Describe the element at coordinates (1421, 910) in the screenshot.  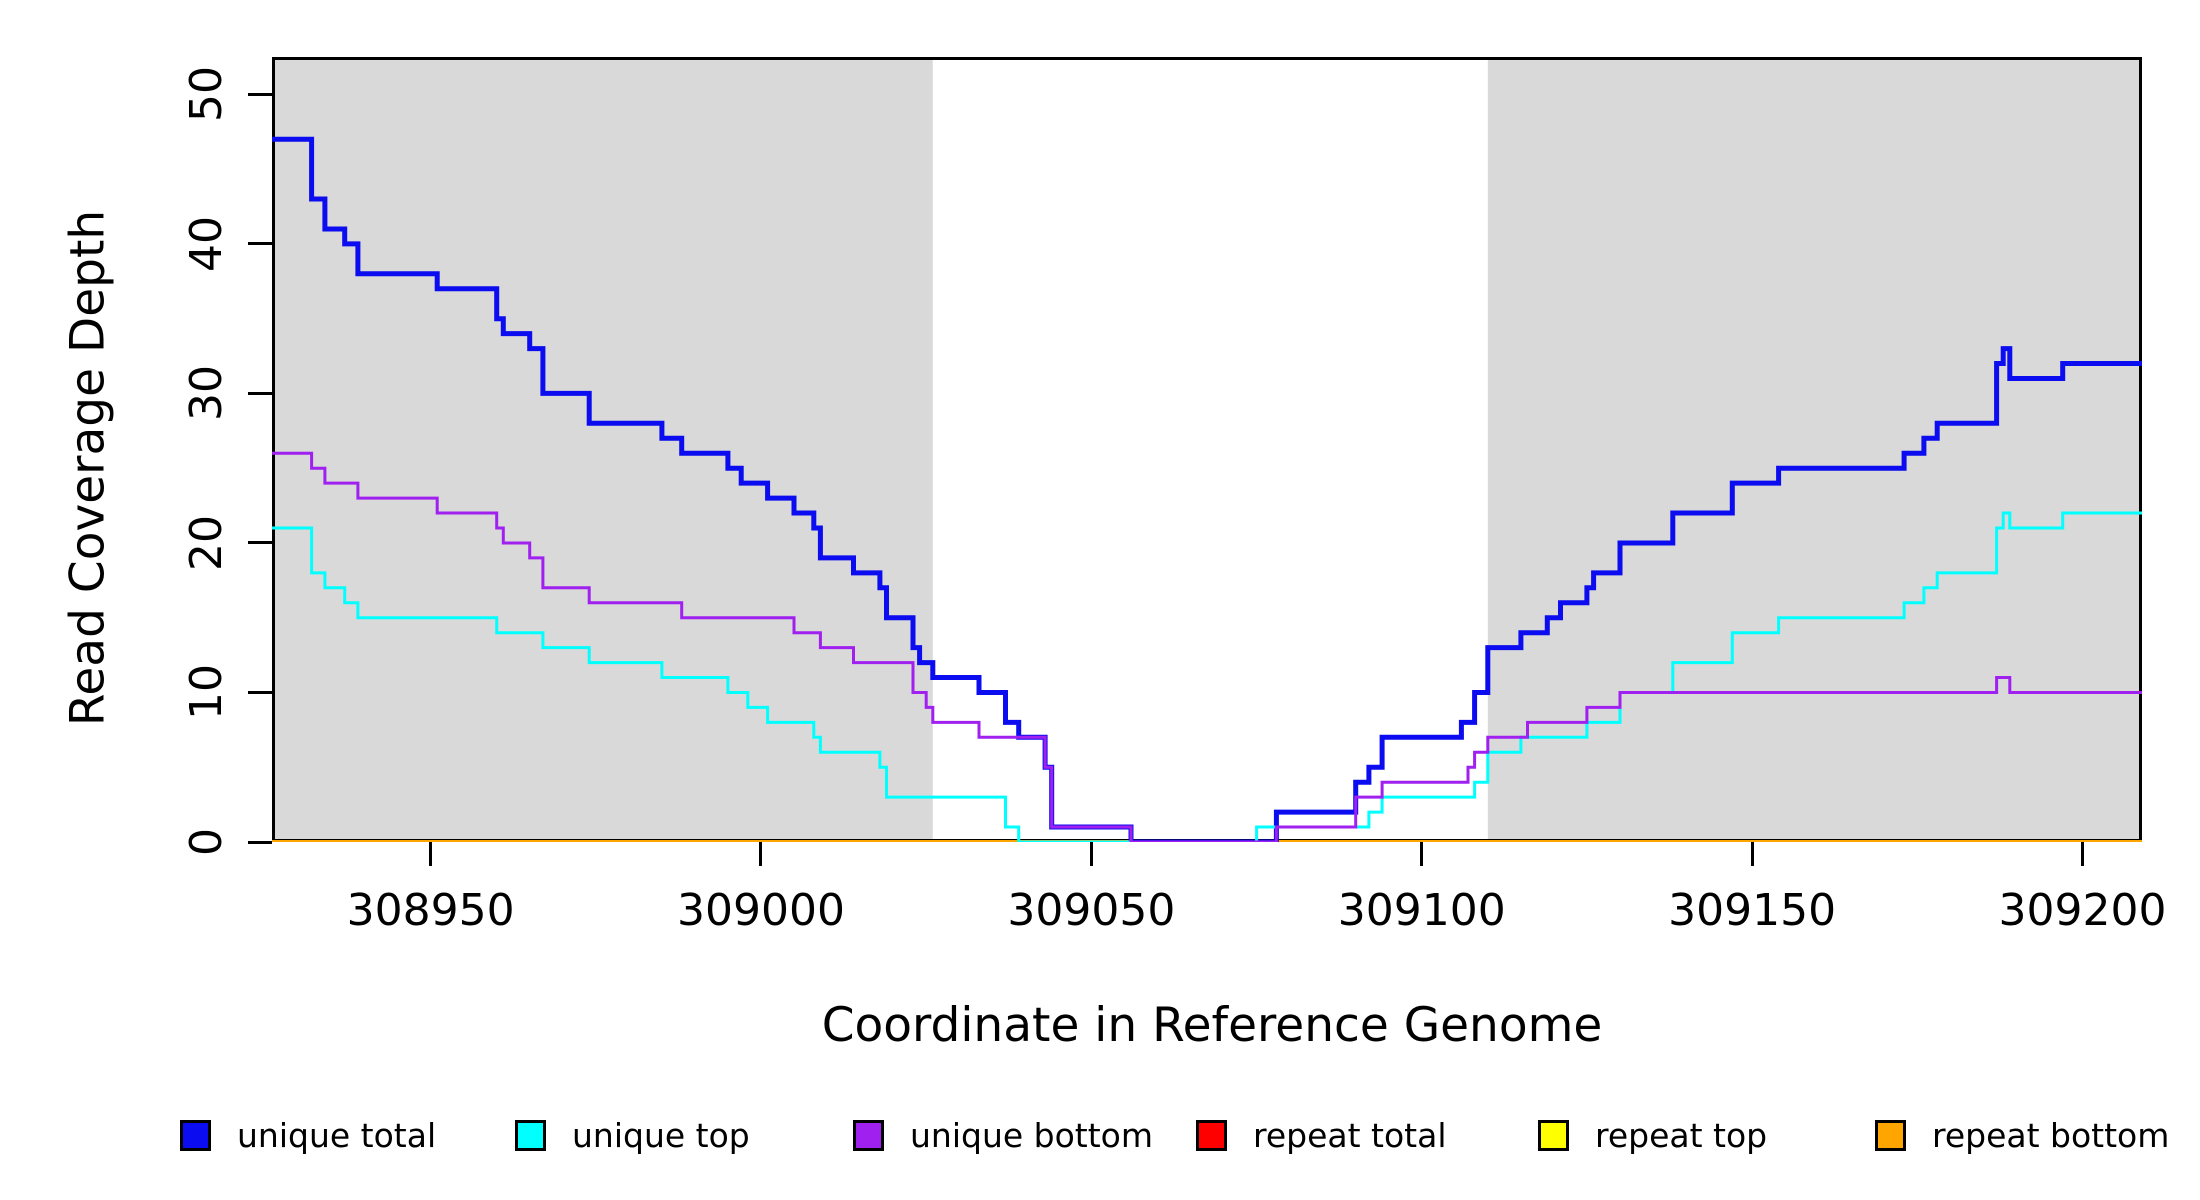
I see `x-tick-label: 309100` at that location.